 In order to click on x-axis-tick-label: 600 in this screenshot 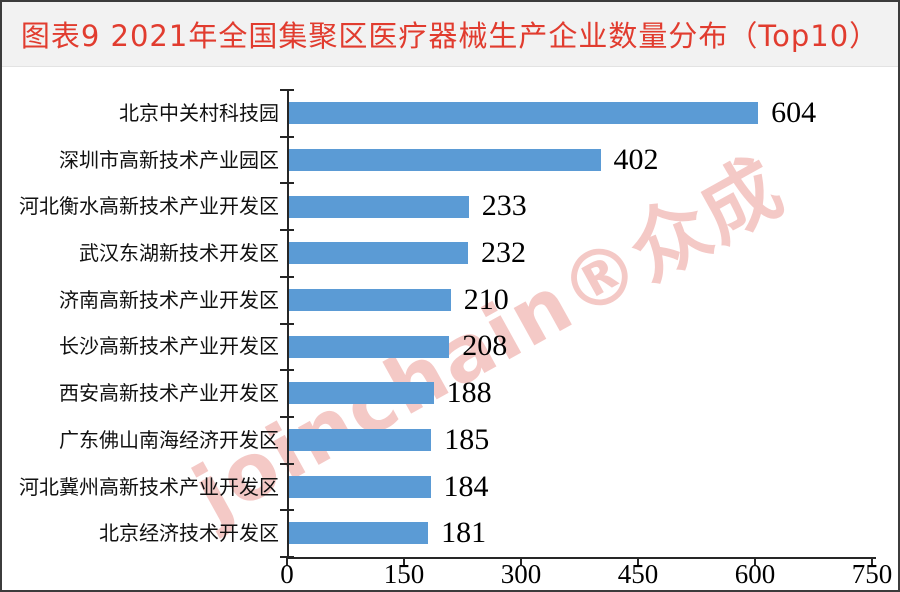, I will do `click(755, 574)`.